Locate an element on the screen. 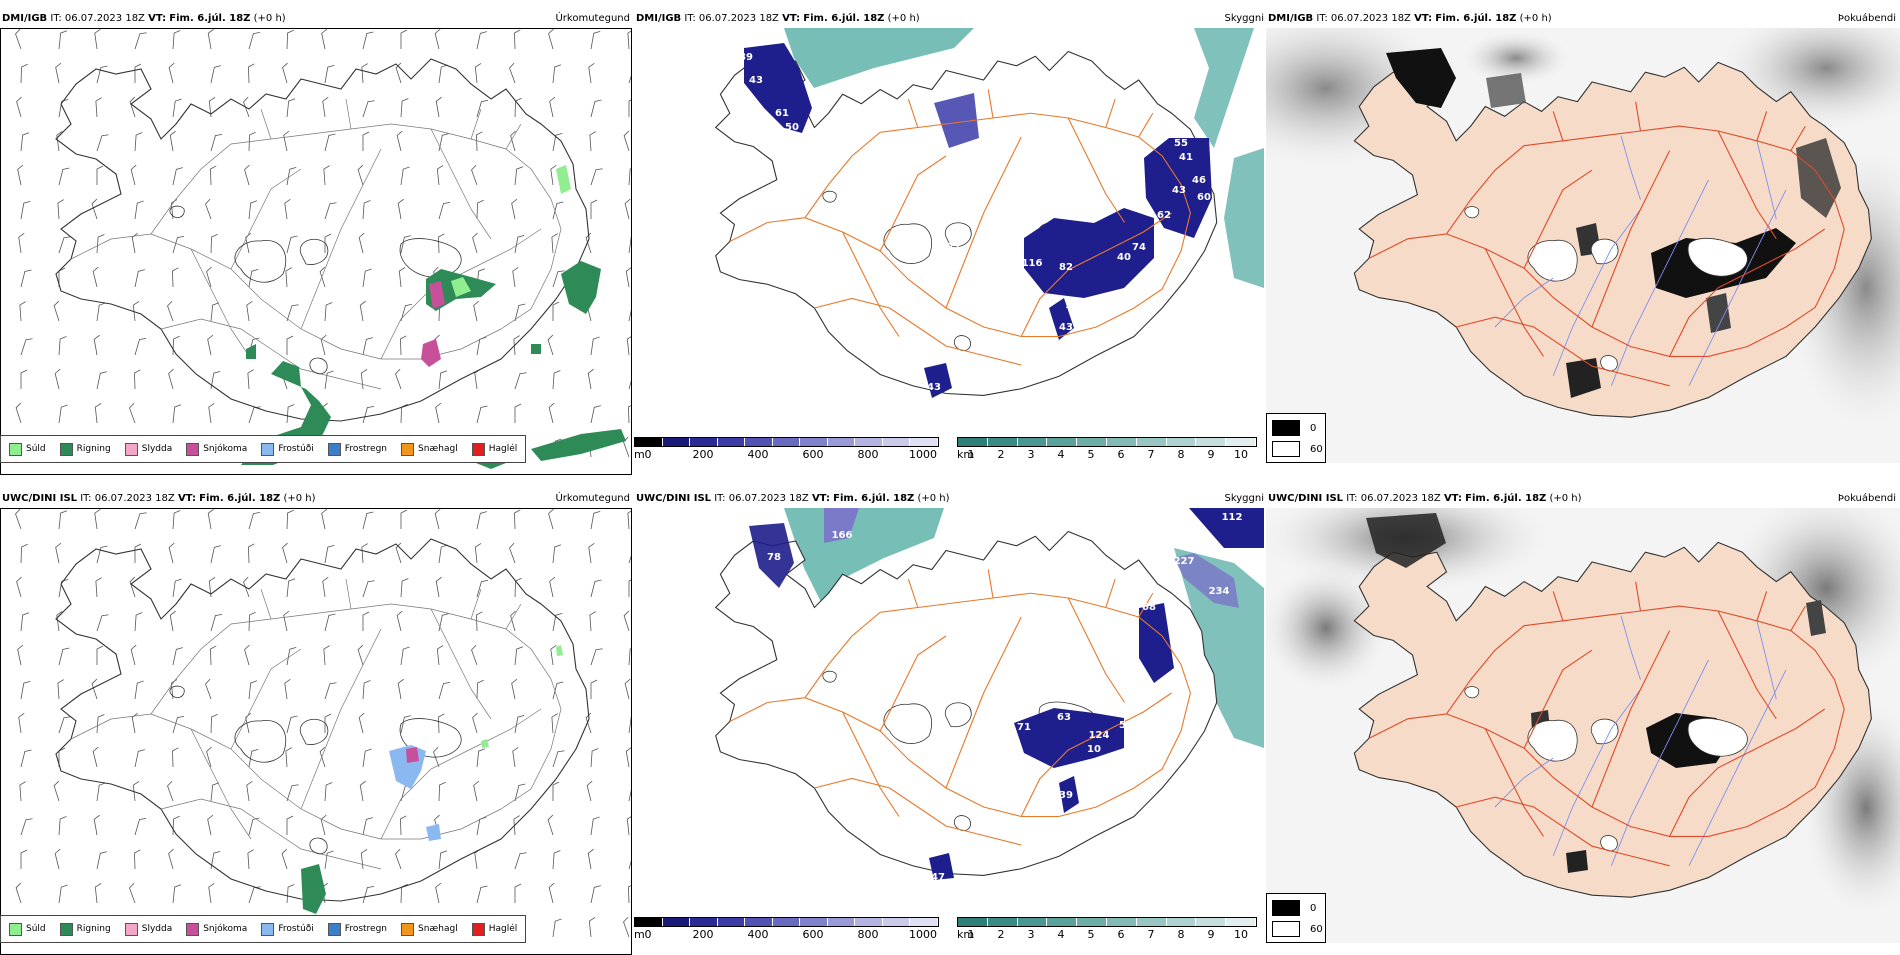  road-network is located at coordinates (316, 244).